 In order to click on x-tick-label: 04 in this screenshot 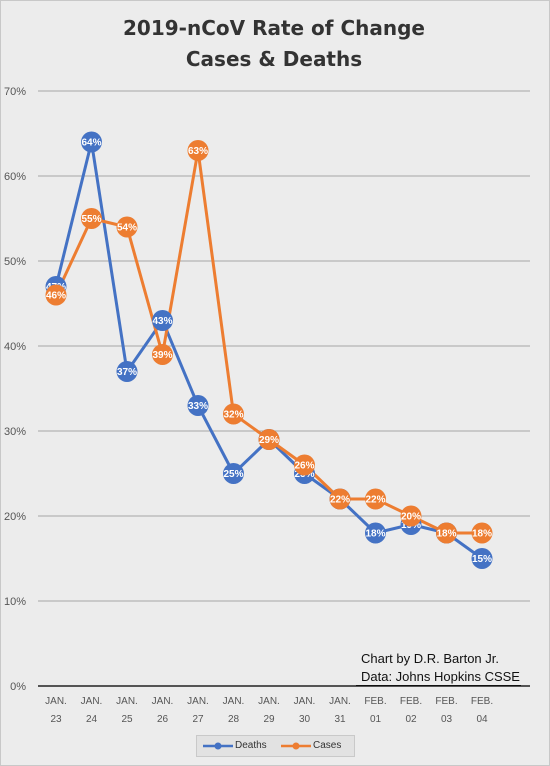, I will do `click(482, 719)`.